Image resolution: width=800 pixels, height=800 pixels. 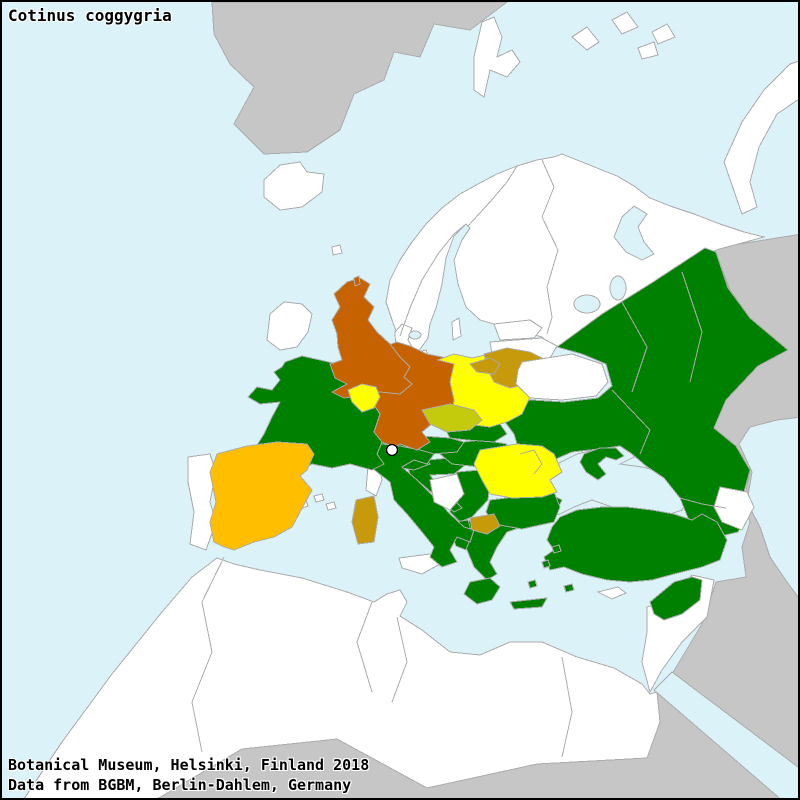 I want to click on region-crete, so click(x=528, y=603).